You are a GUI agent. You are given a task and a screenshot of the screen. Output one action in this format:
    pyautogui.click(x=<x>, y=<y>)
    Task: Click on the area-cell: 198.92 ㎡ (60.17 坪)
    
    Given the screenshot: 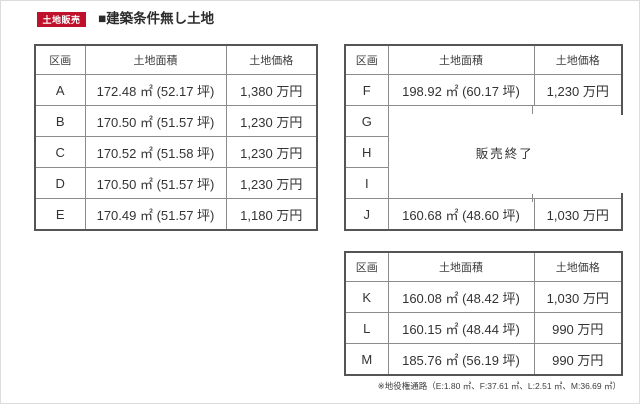 What is the action you would take?
    pyautogui.click(x=461, y=90)
    